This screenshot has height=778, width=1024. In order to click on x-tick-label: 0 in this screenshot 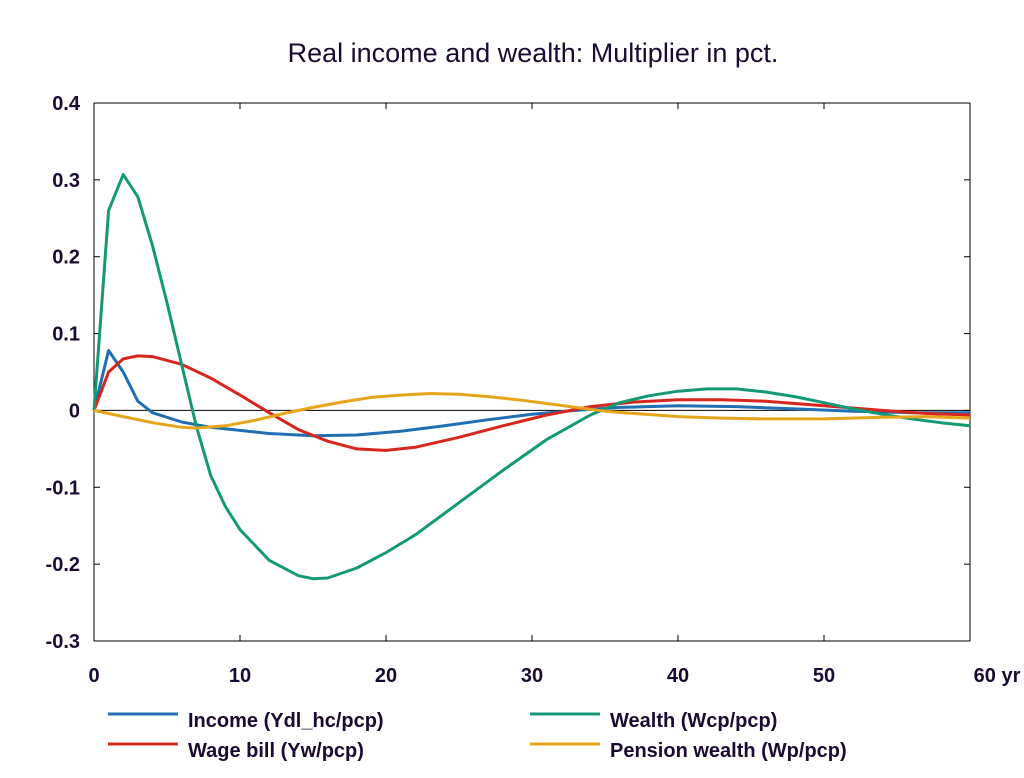, I will do `click(93, 676)`.